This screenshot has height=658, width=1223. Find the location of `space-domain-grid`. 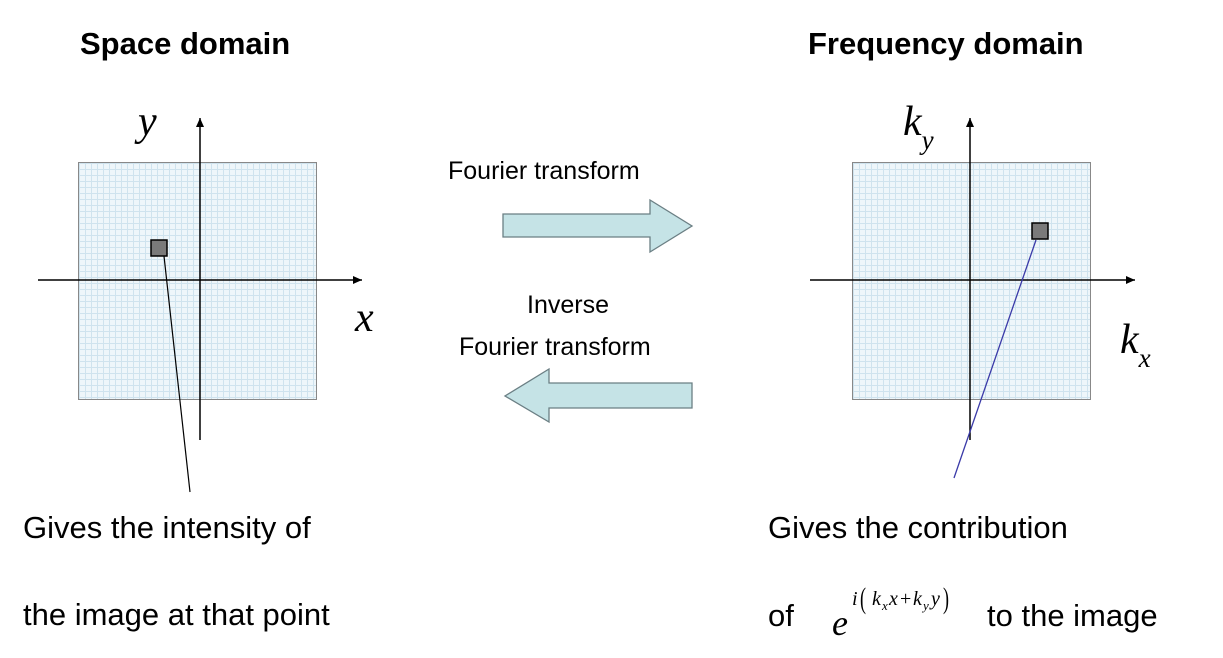

space-domain-grid is located at coordinates (197, 281).